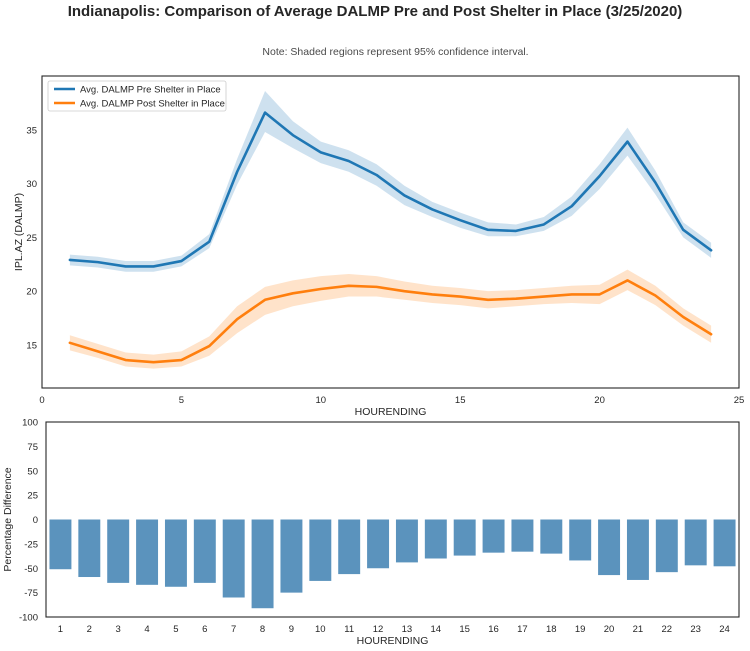 Image resolution: width=750 pixels, height=651 pixels. What do you see at coordinates (152, 104) in the screenshot?
I see `legend-label-post: Avg. DALMP Post Shelter in Place` at bounding box center [152, 104].